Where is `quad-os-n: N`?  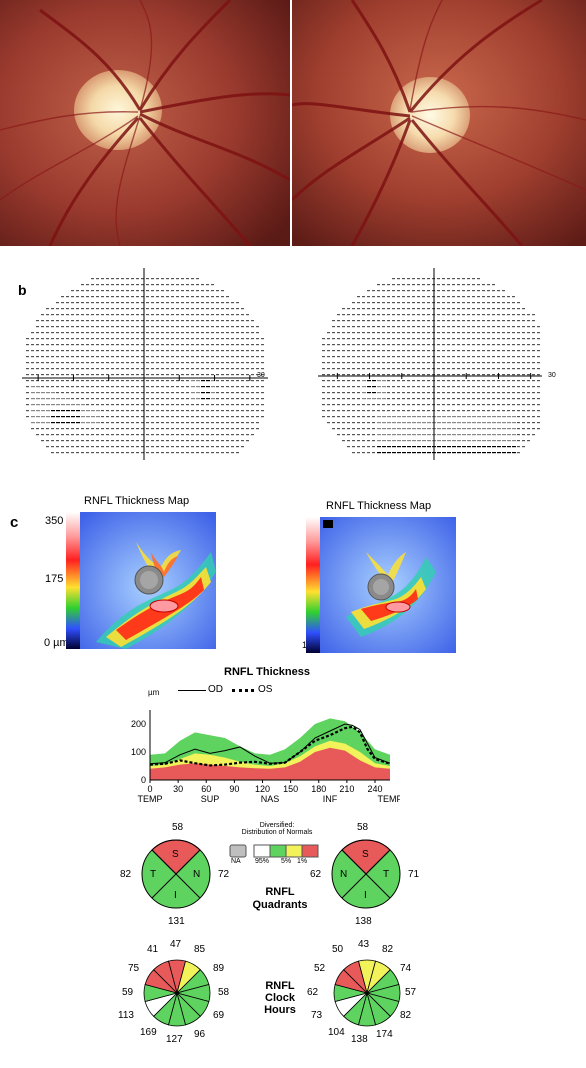 quad-os-n: N is located at coordinates (344, 874).